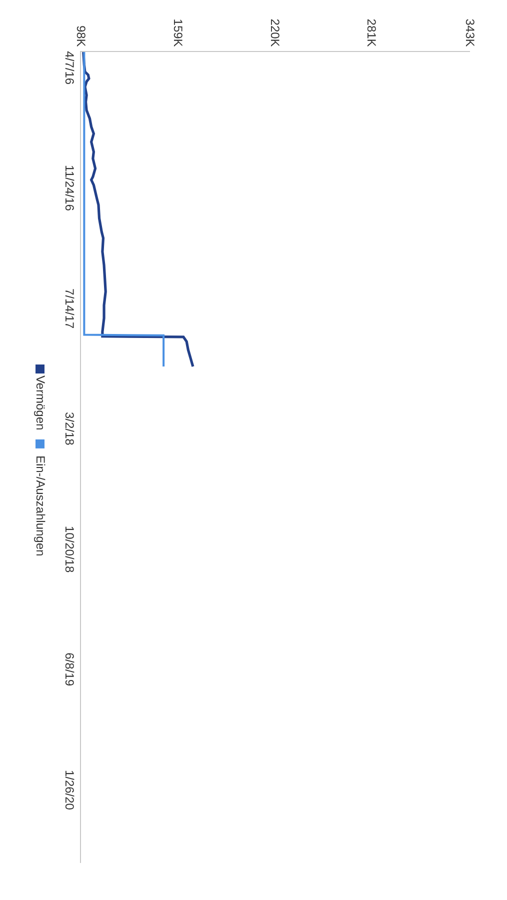  Describe the element at coordinates (40, 505) in the screenshot. I see `legend-label: Ein-/Auszahlungen` at that location.